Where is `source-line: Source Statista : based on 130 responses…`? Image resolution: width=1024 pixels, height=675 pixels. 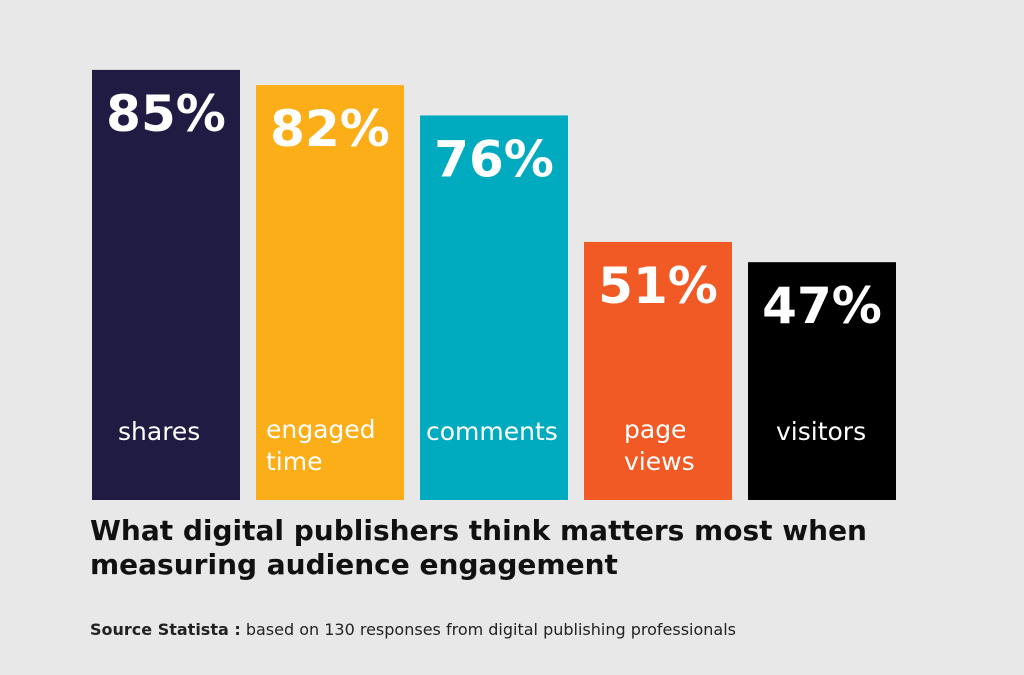 source-line: Source Statista : based on 130 responses… is located at coordinates (413, 629).